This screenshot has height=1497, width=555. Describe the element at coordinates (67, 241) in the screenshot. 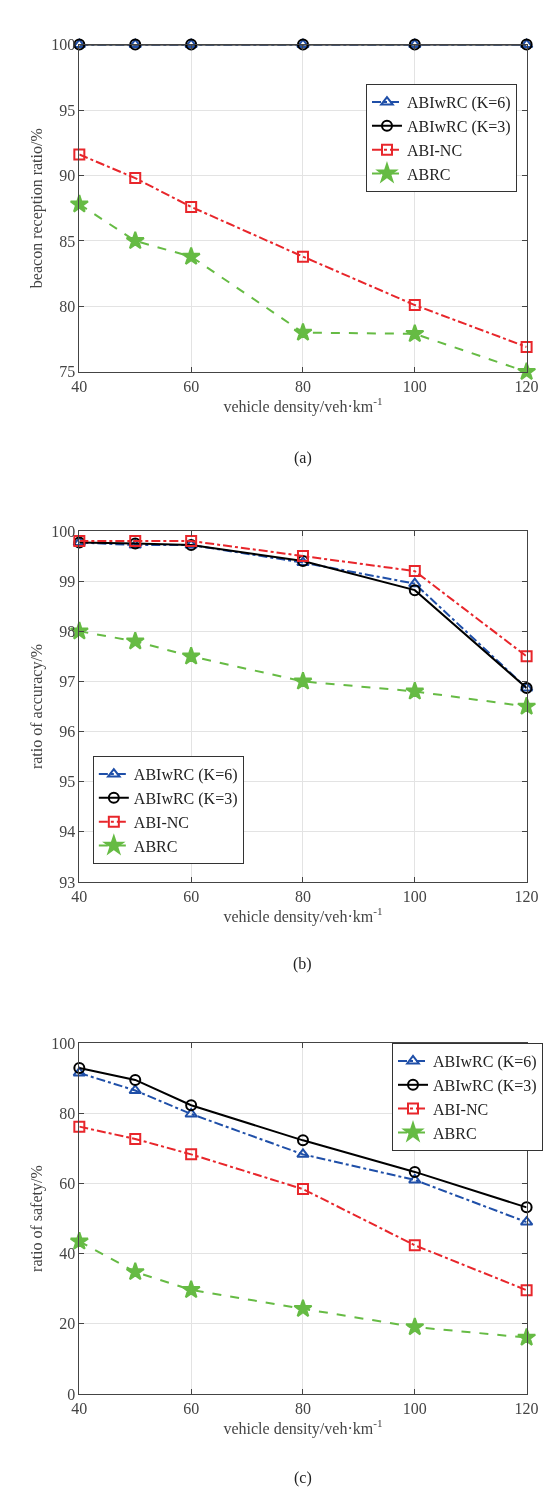

I see `y-tick-label: 85` at that location.